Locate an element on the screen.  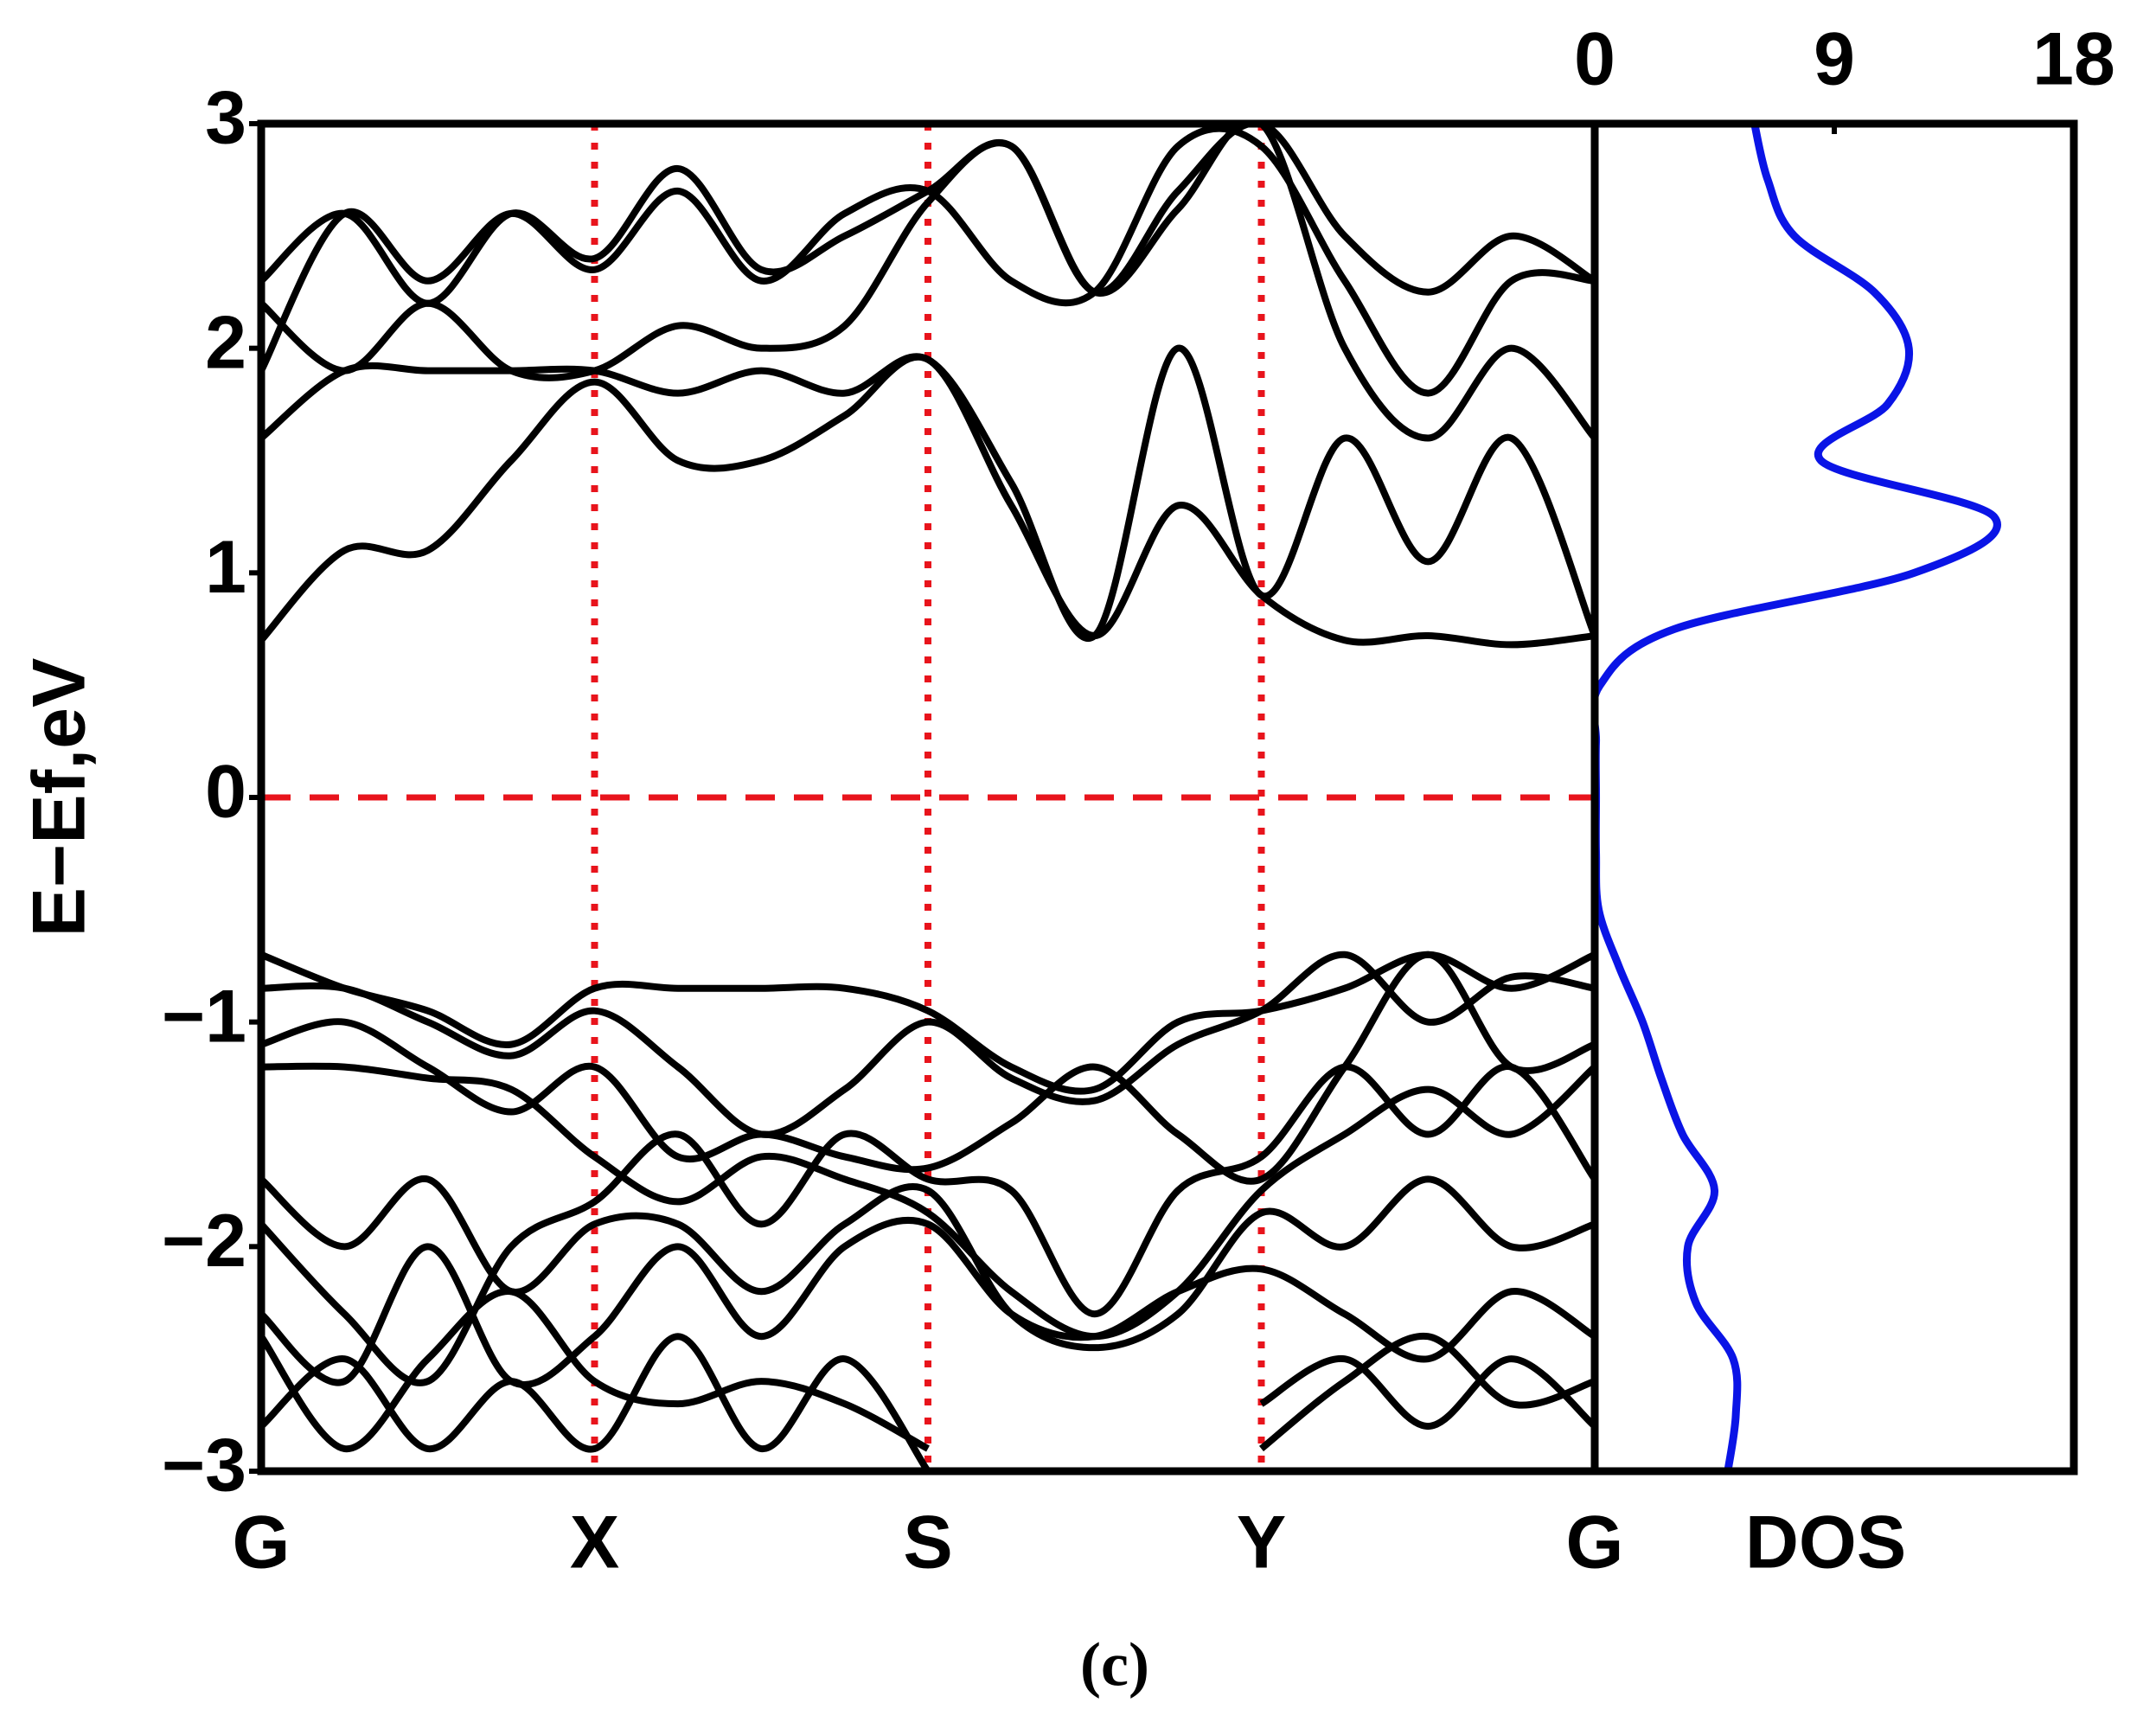
y-tick-label: −3 is located at coordinates (204, 1466).